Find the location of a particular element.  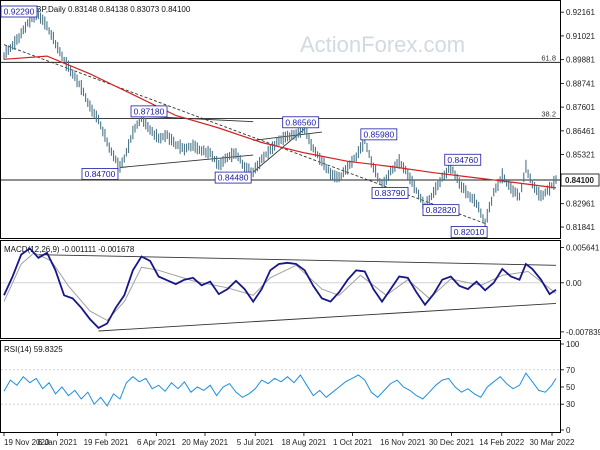

callout-label: 0.84760 is located at coordinates (462, 160).